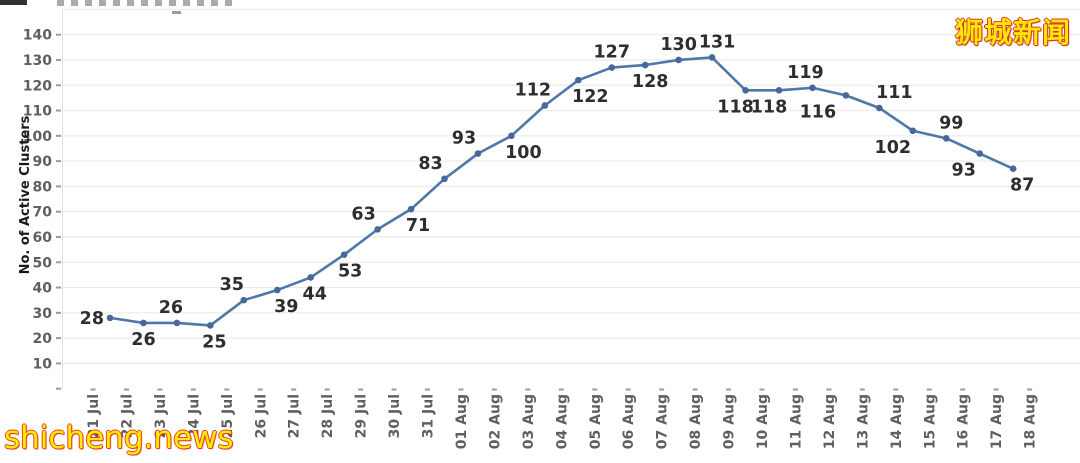 The image size is (1080, 463). What do you see at coordinates (144, 3) in the screenshot?
I see `cropped-title-text-remnant` at bounding box center [144, 3].